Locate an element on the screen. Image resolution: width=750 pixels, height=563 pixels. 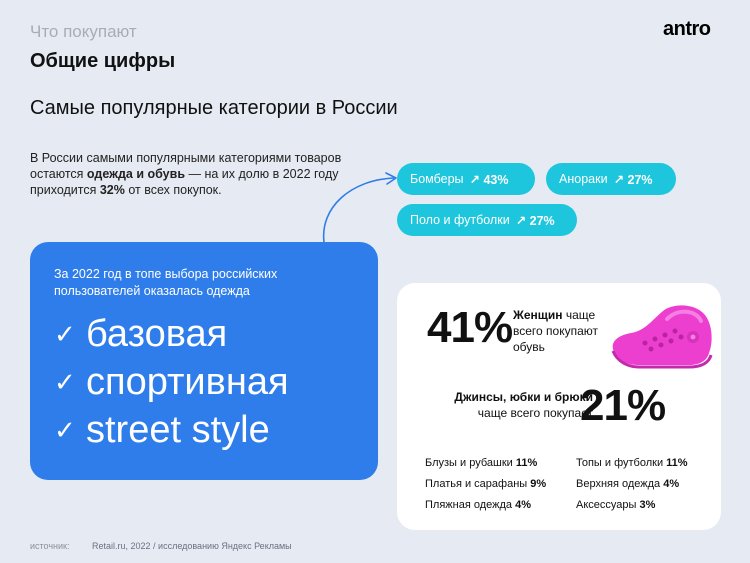
page-title: Общие цифры is located at coordinates (103, 61).